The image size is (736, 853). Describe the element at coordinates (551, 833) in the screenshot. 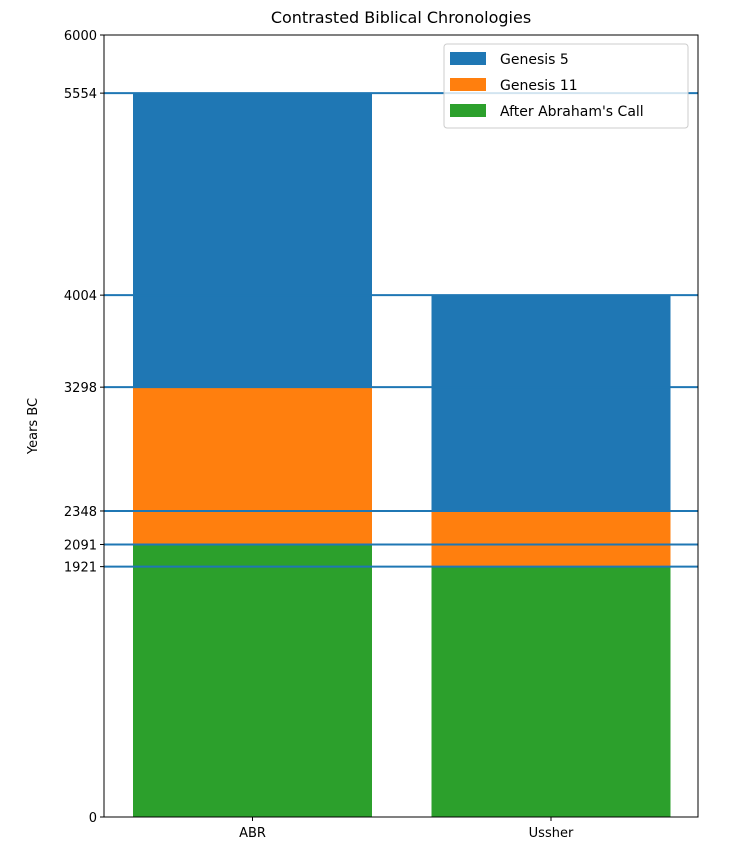

I see `x-tick-label: Ussher` at that location.